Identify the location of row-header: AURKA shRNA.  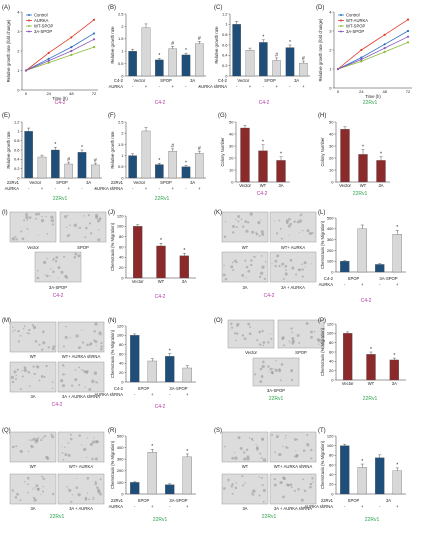
(318, 506).